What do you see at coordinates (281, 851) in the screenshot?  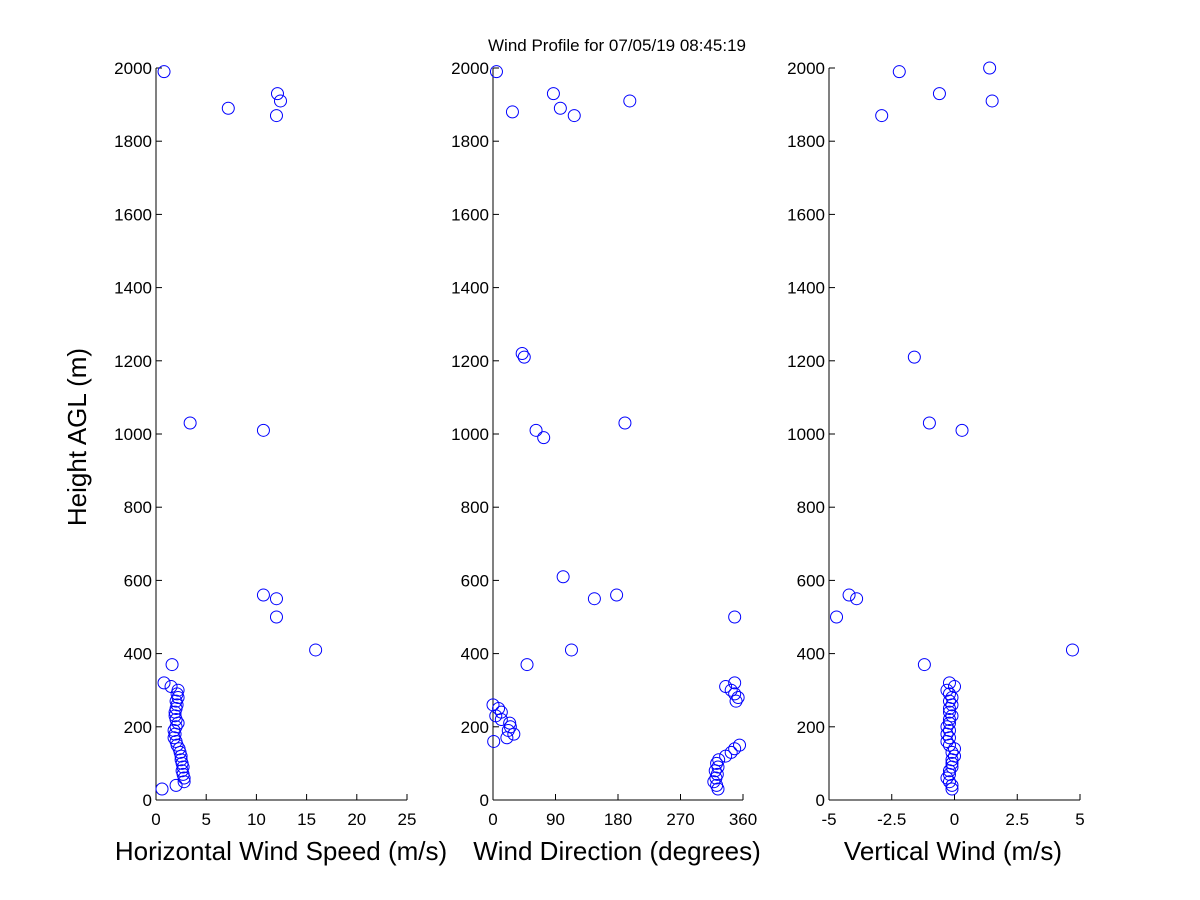 I see `horizontal-wind-speed-x-label: Horizontal Wind Speed (m/s)` at bounding box center [281, 851].